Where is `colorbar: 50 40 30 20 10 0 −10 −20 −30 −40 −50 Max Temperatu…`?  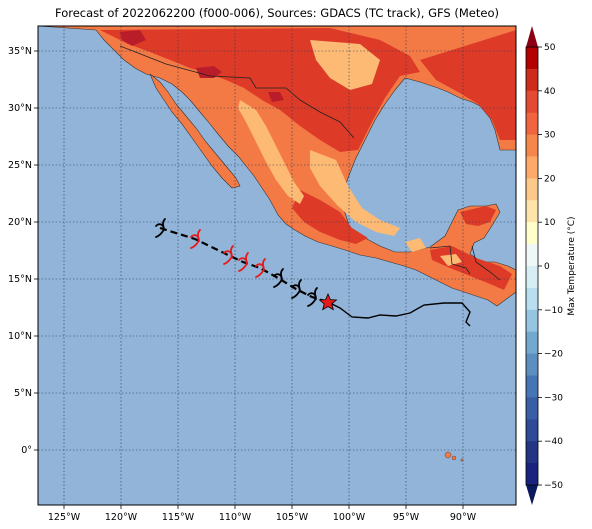
colorbar: 50 40 30 20 10 0 −10 −20 −30 −40 −50 Max Temperatu… is located at coordinates (551, 265).